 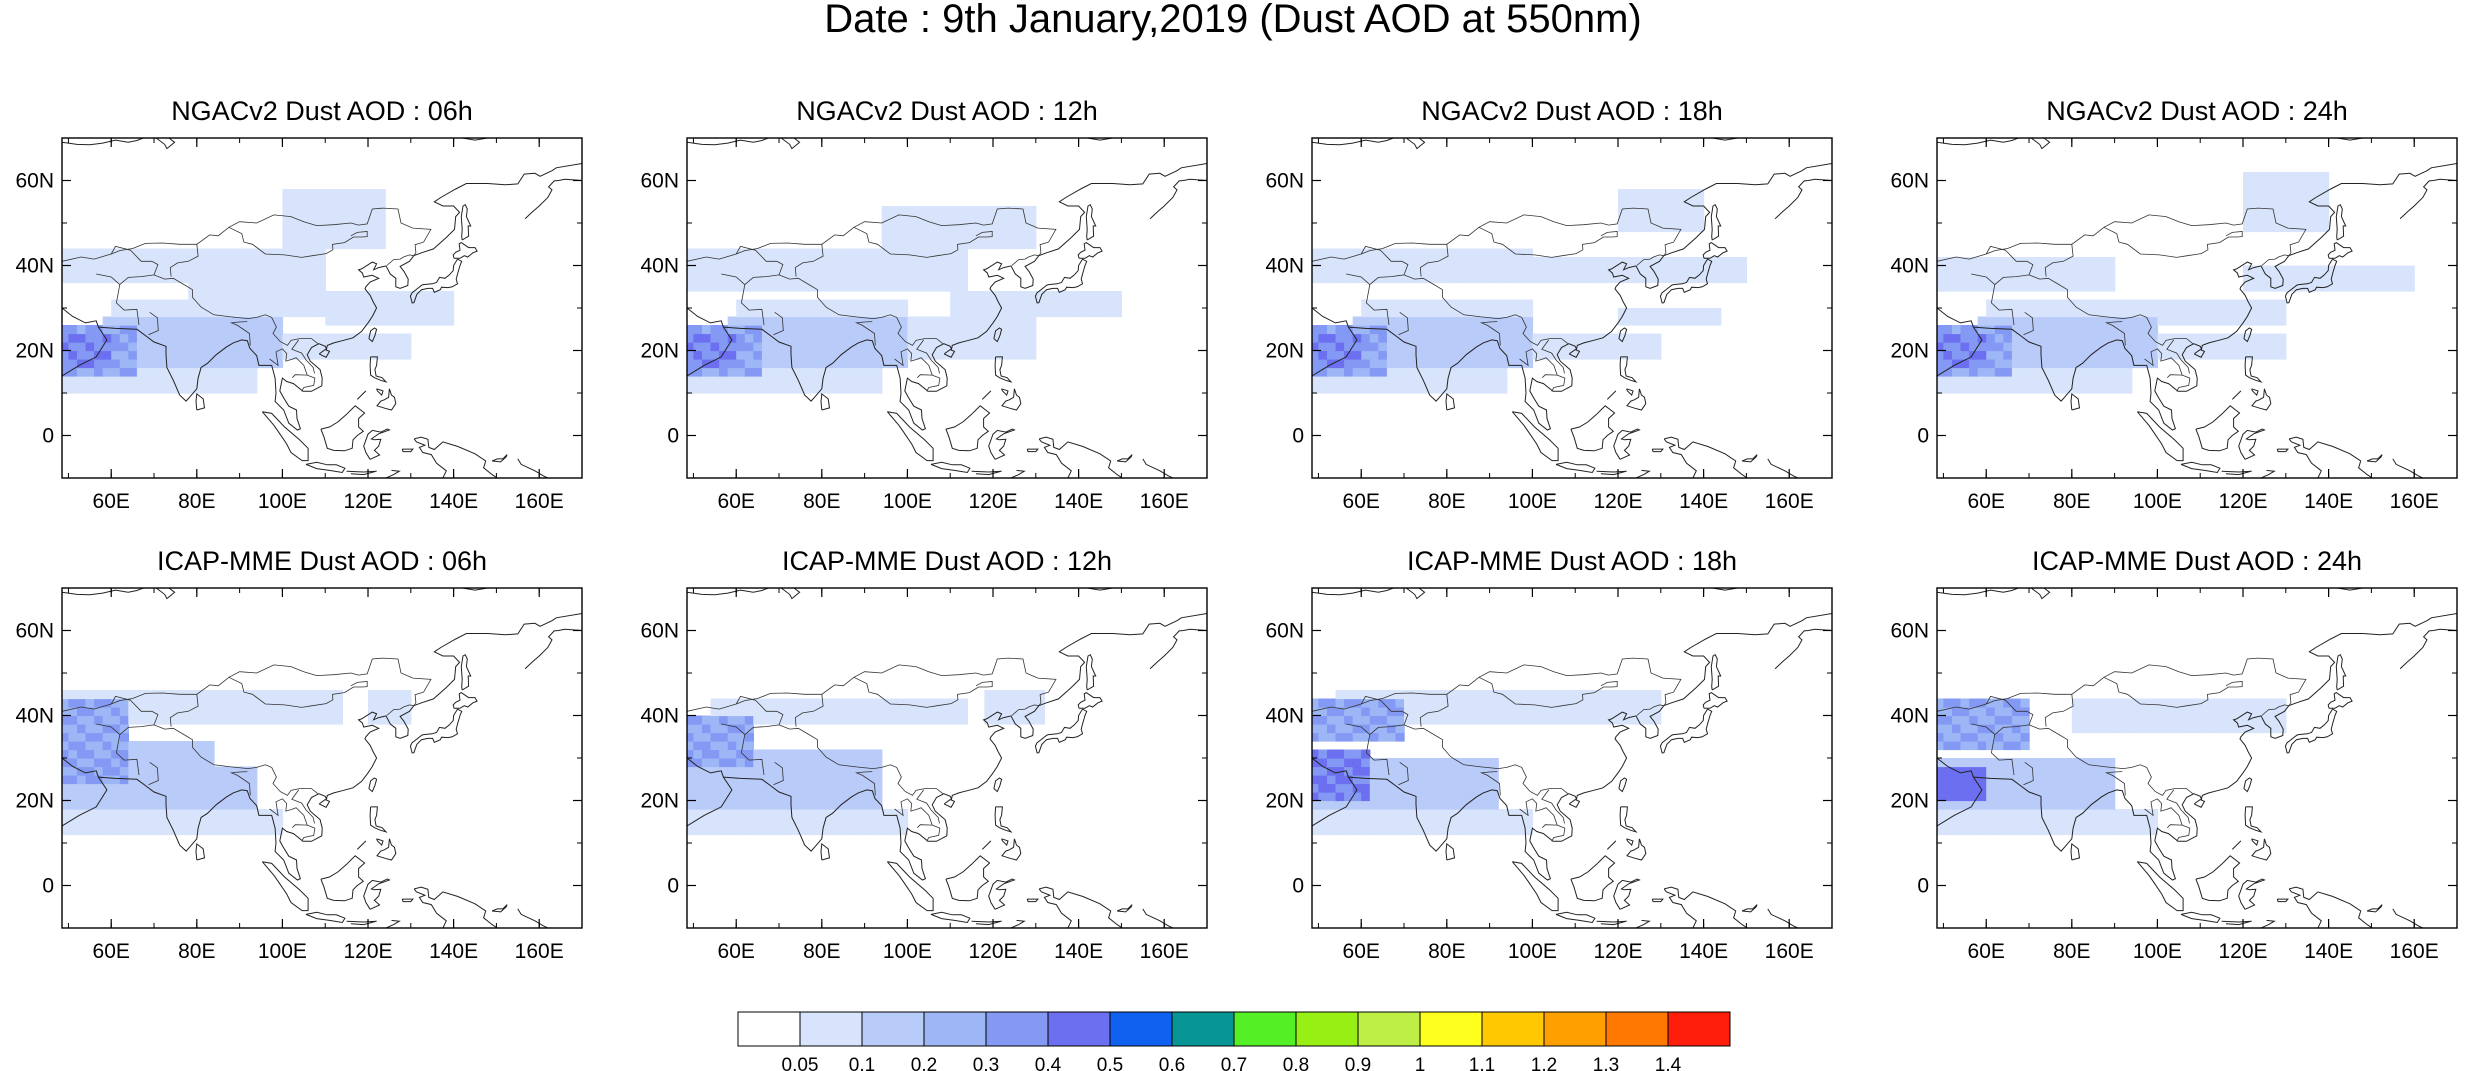 I want to click on y-tick-label: 40N, so click(x=34, y=266).